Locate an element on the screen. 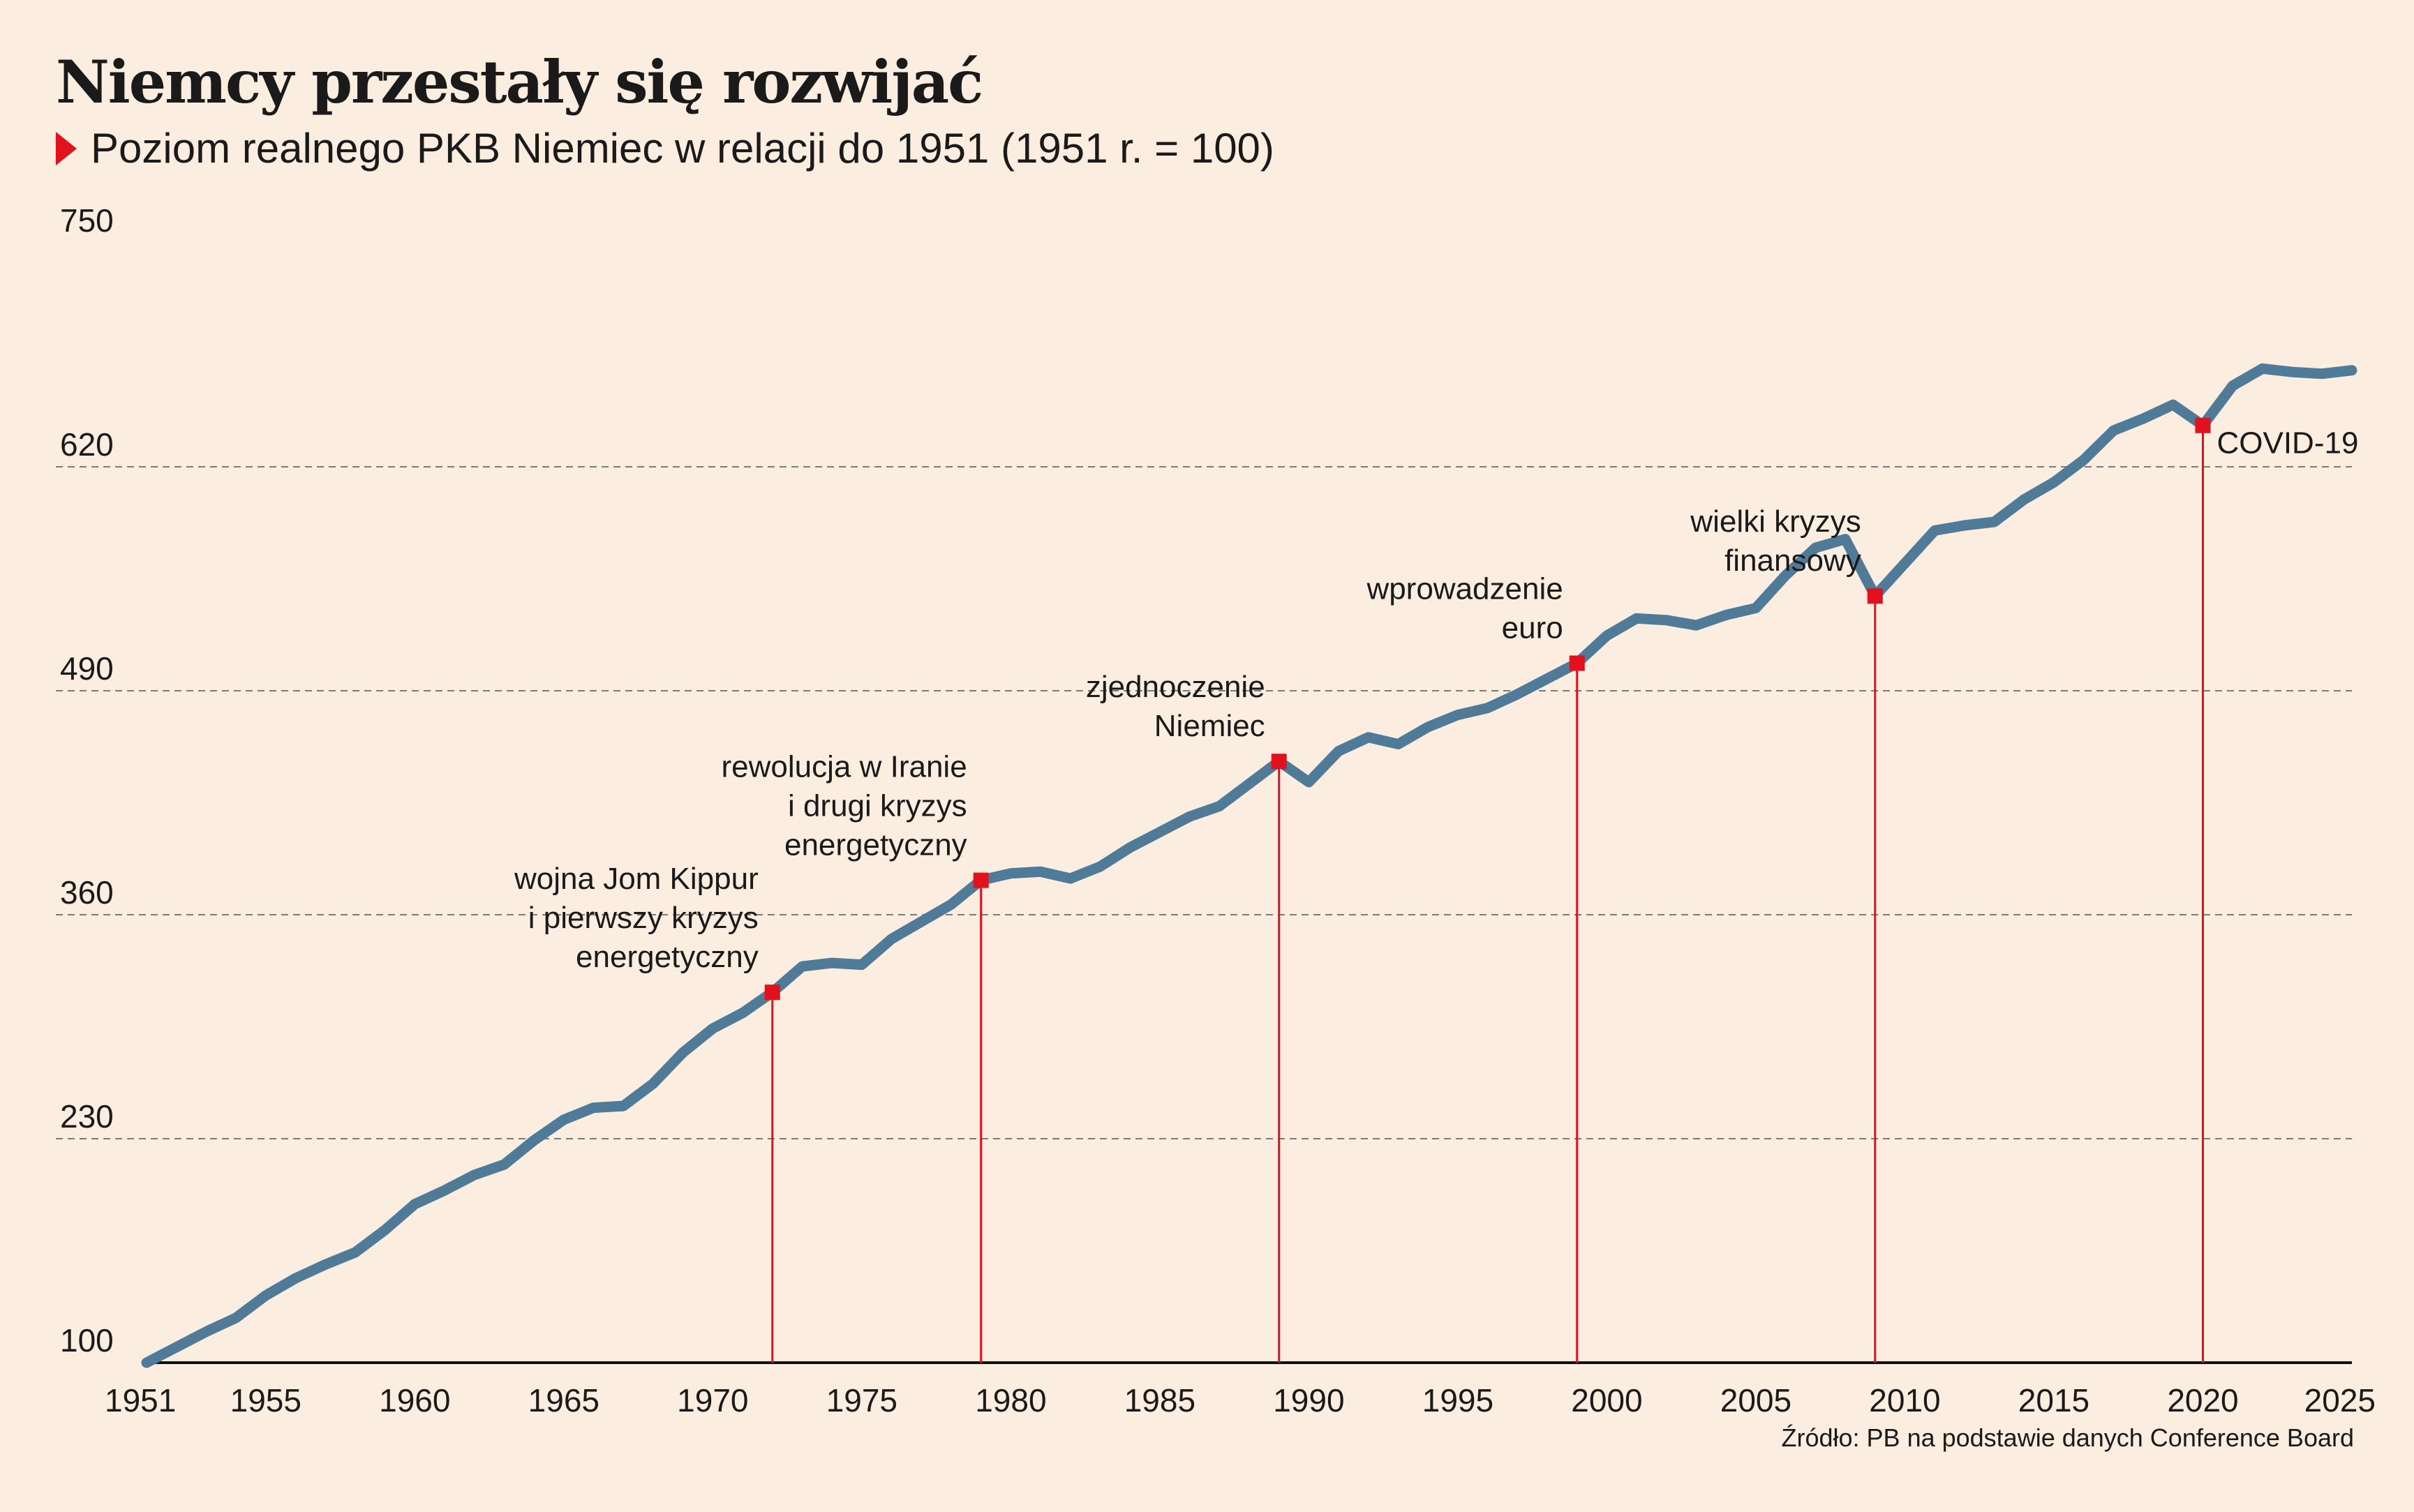 Image resolution: width=2414 pixels, height=1512 pixels. y-tick-label-100: 100 is located at coordinates (87, 1340).